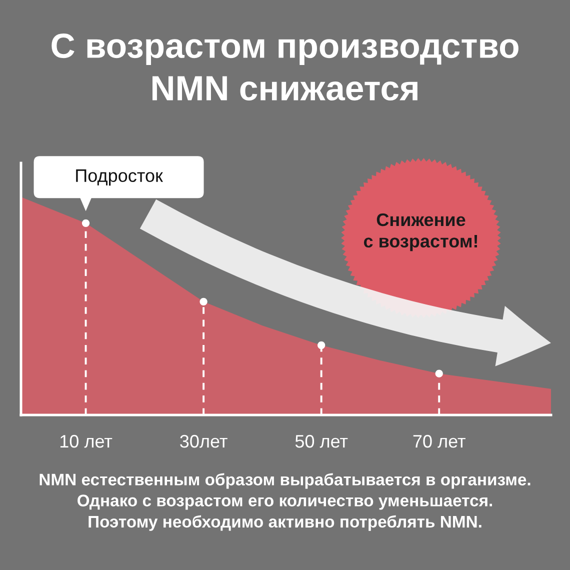 Image resolution: width=570 pixels, height=570 pixels. What do you see at coordinates (285, 502) in the screenshot?
I see `text: NMN естественным образом вырабатывается в организме. Однако с возрастом его количество уменьшается. Поэтому необходимо активно потреблять NMN.` at bounding box center [285, 502].